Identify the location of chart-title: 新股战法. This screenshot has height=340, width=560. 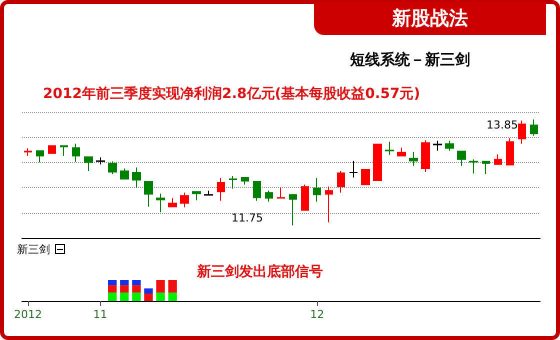
(429, 19).